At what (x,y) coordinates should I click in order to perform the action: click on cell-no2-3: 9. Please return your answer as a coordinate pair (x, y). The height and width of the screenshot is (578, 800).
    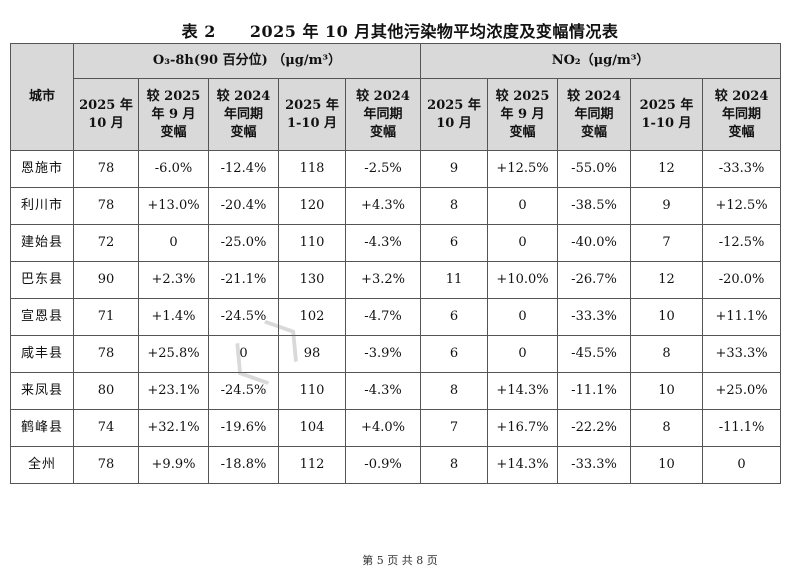
    Looking at the image, I should click on (667, 206).